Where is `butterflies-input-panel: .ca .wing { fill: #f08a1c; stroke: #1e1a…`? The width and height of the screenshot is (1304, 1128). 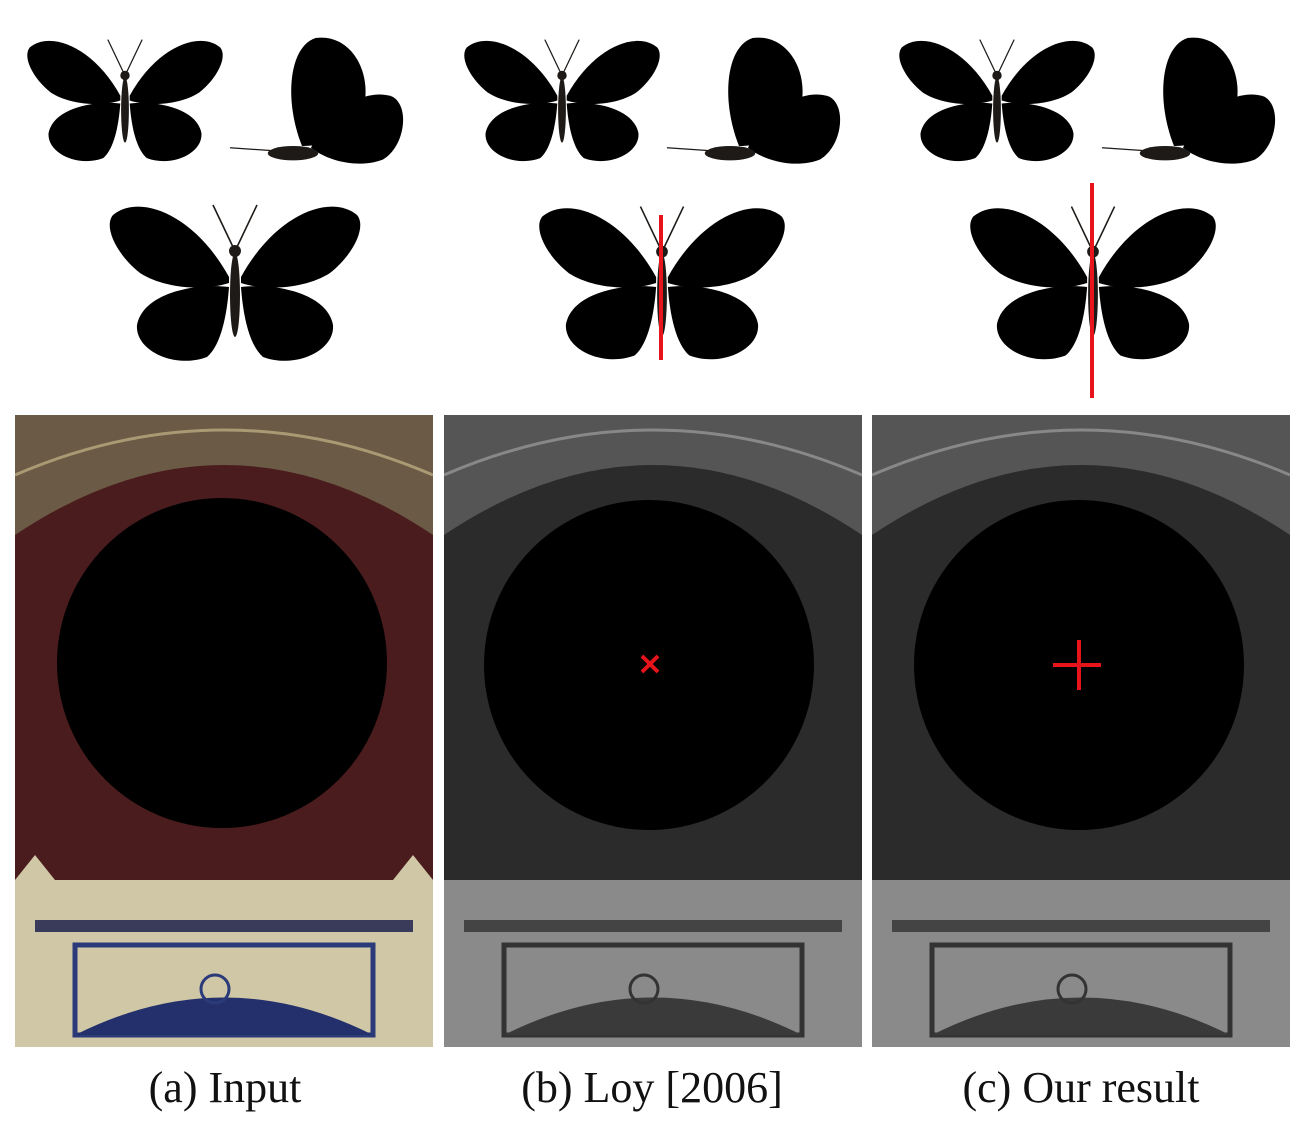
butterflies-input-panel: .ca .wing { fill: #f08a1c; stroke: #1e1a… is located at coordinates (215, 202).